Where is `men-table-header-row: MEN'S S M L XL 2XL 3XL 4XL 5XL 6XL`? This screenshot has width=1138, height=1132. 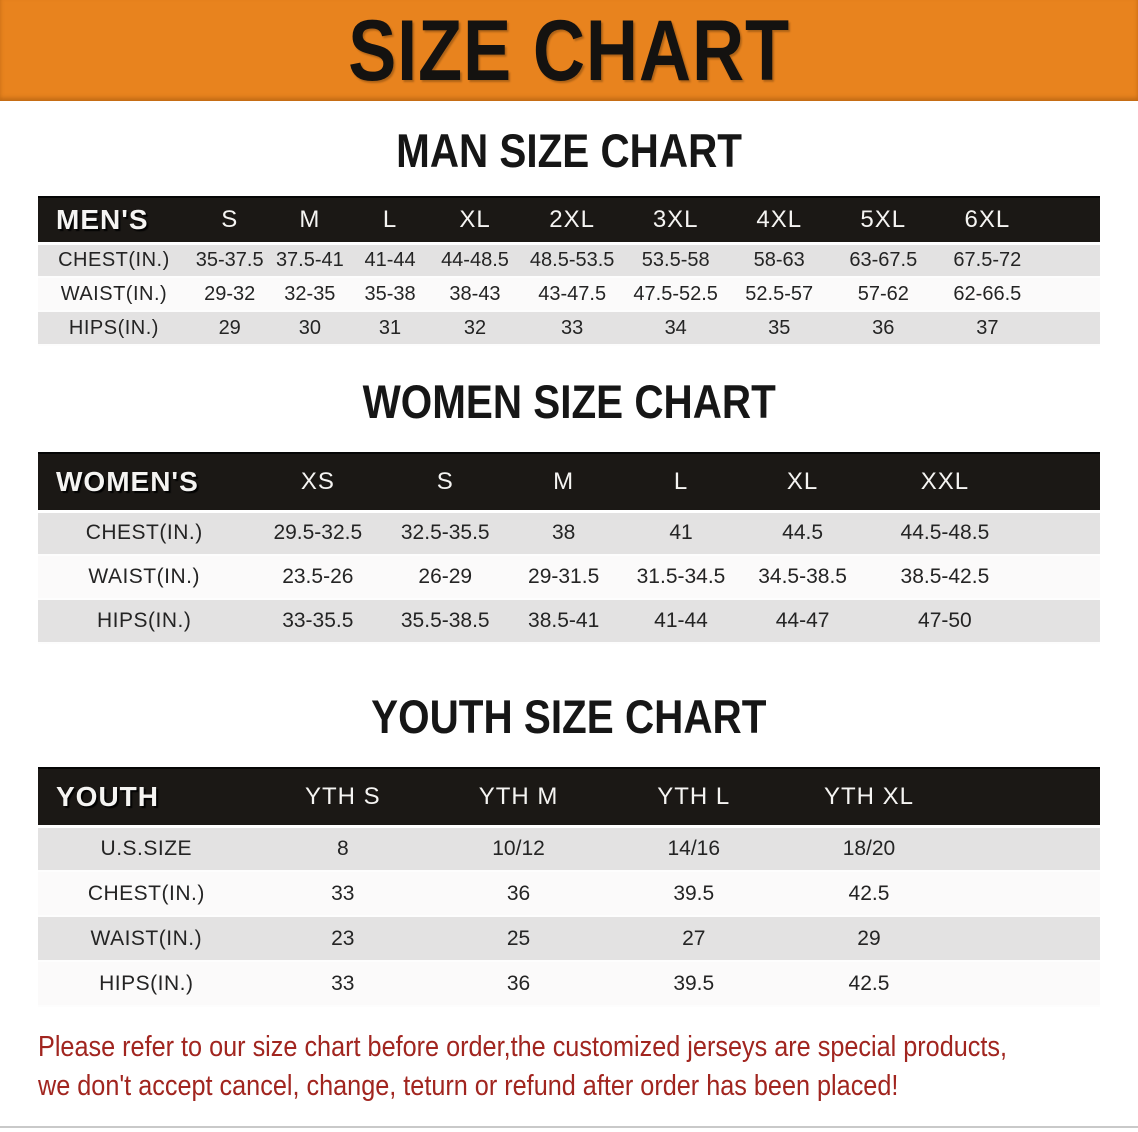 men-table-header-row: MEN'S S M L XL 2XL 3XL 4XL 5XL 6XL is located at coordinates (569, 220).